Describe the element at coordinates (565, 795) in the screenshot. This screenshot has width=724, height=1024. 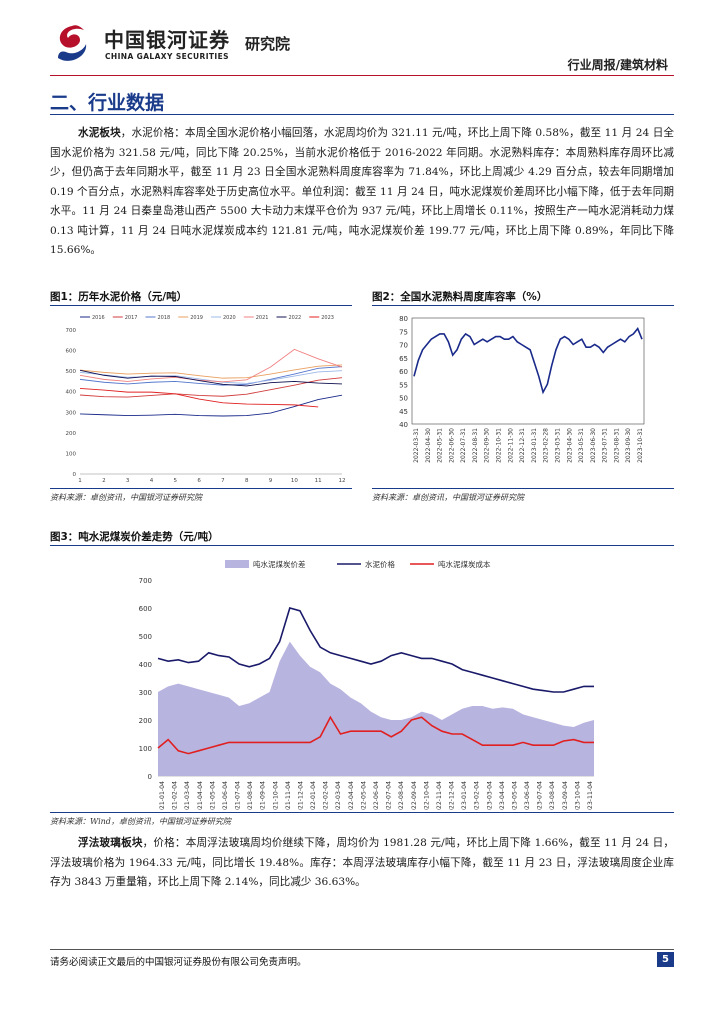
I see `x-tick-label: 2023-09-04` at that location.